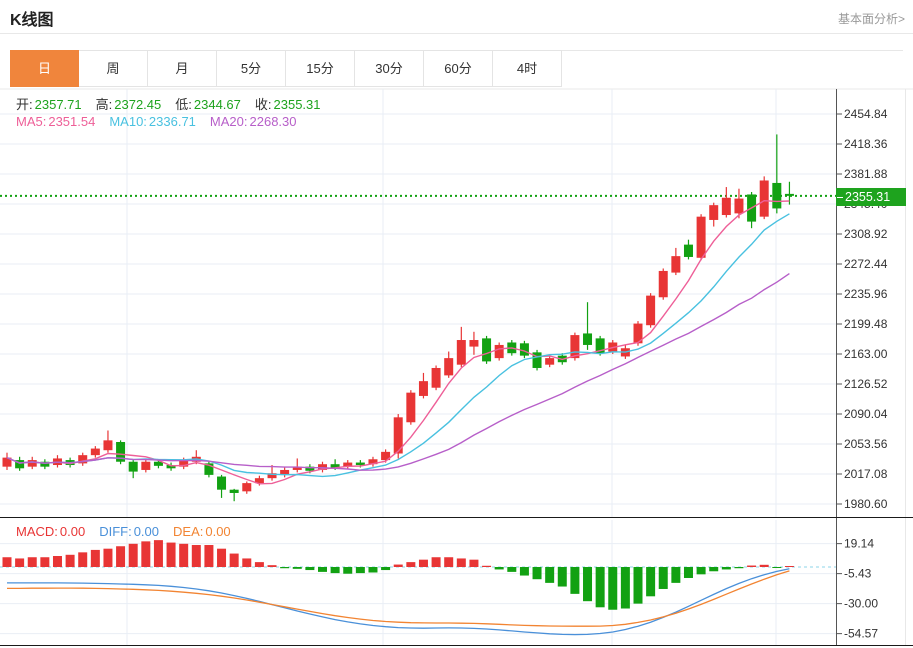  What do you see at coordinates (44, 68) in the screenshot?
I see `interval-tab-0: 日` at bounding box center [44, 68].